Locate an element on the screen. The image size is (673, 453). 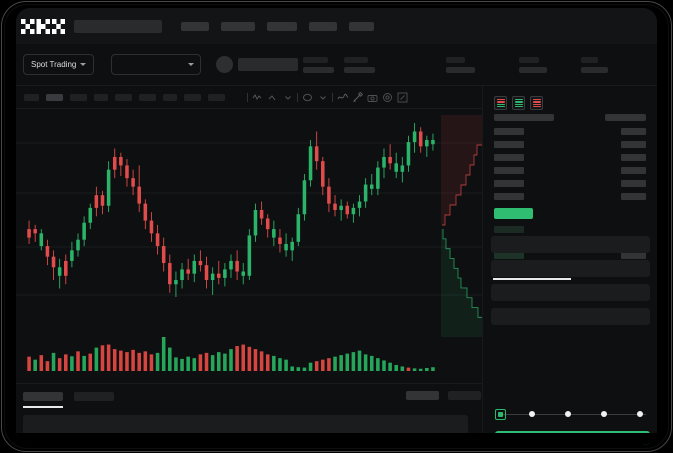
spot-trading-label: Spot Trading is located at coordinates (54, 64).